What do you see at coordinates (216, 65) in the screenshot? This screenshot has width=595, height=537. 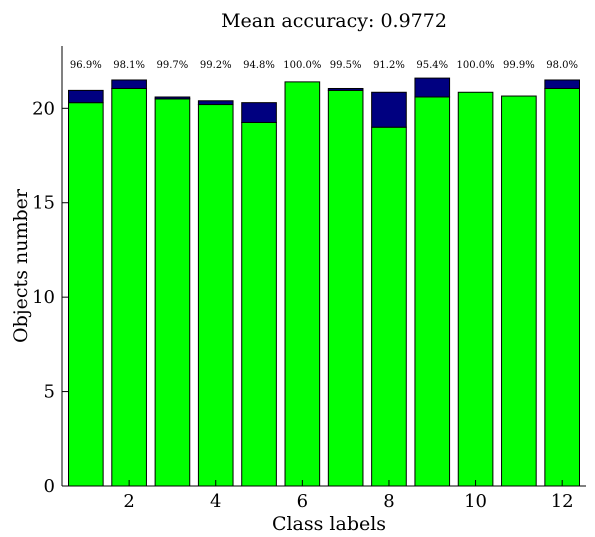 I see `data-label: 99.2%` at bounding box center [216, 65].